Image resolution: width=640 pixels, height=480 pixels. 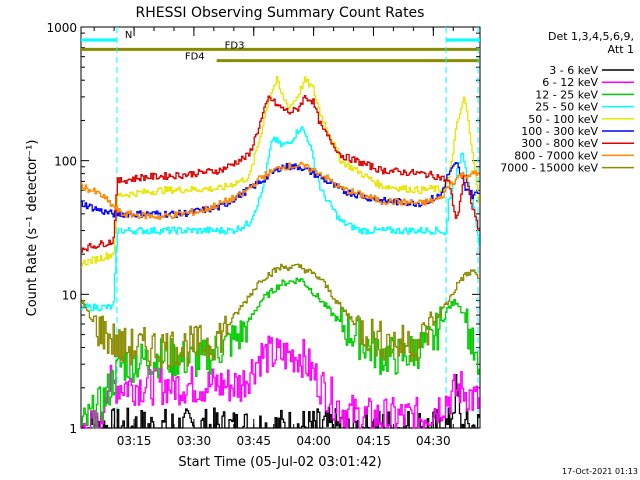 What do you see at coordinates (134, 441) in the screenshot?
I see `x-tick-label: 03:15` at bounding box center [134, 441].